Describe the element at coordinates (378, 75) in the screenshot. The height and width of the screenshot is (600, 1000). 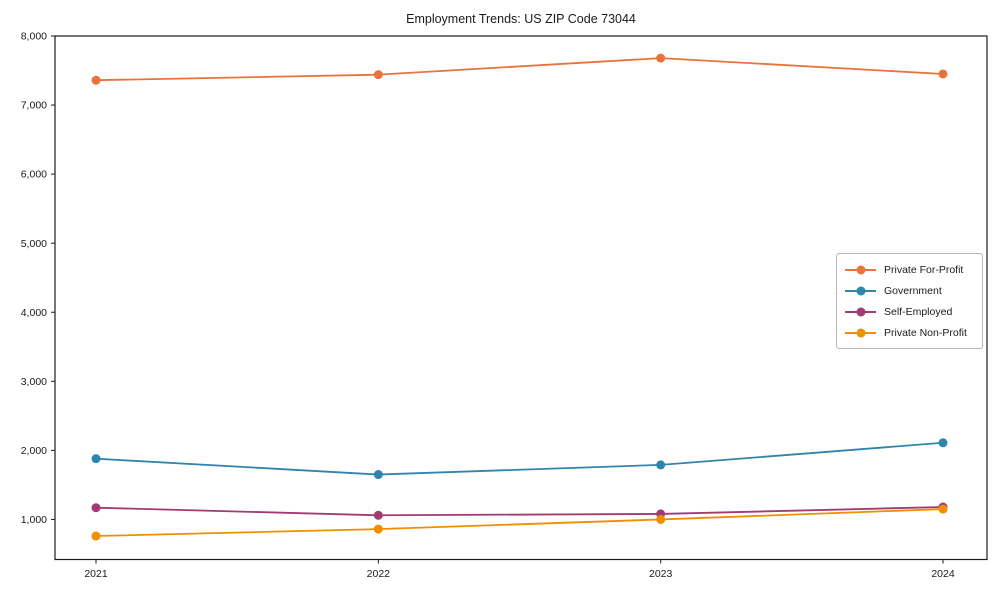
I see `data-point-private-for-profit-2022` at that location.